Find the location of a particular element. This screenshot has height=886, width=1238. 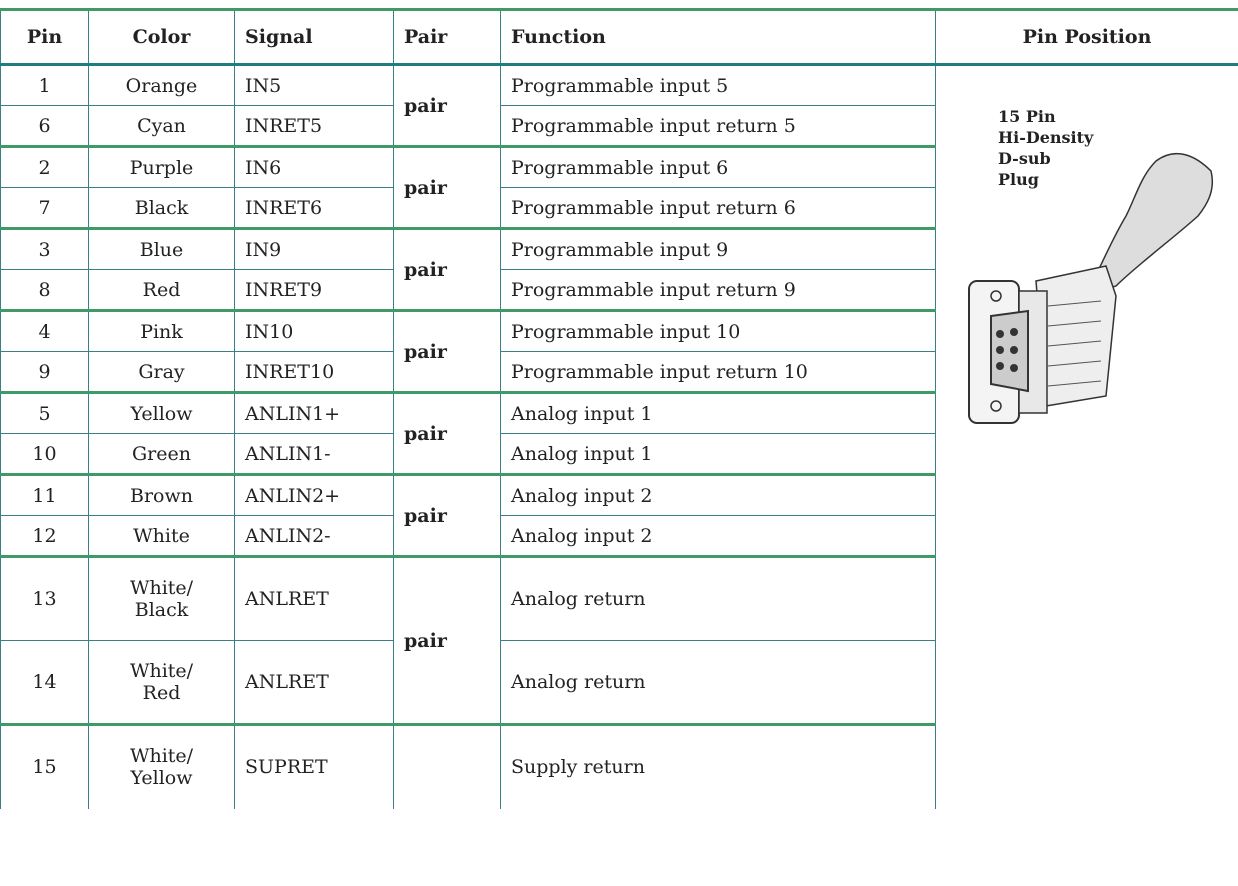

column-header: Color is located at coordinates (161, 37).